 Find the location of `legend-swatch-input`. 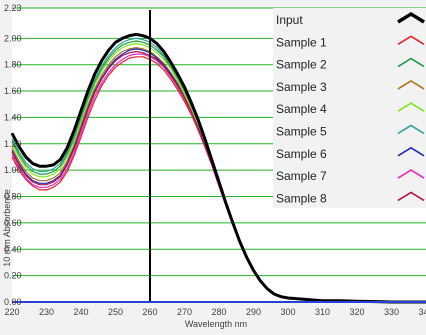

legend-swatch-input is located at coordinates (411, 17).